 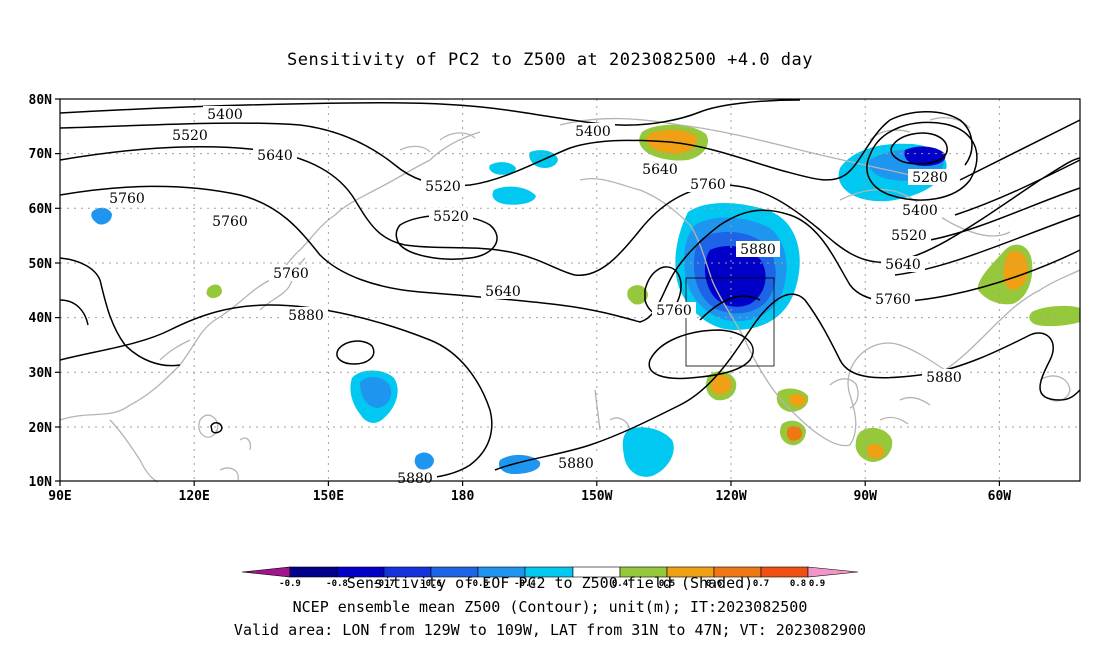 What do you see at coordinates (194, 496) in the screenshot?
I see `lon-label: 120E` at bounding box center [194, 496].